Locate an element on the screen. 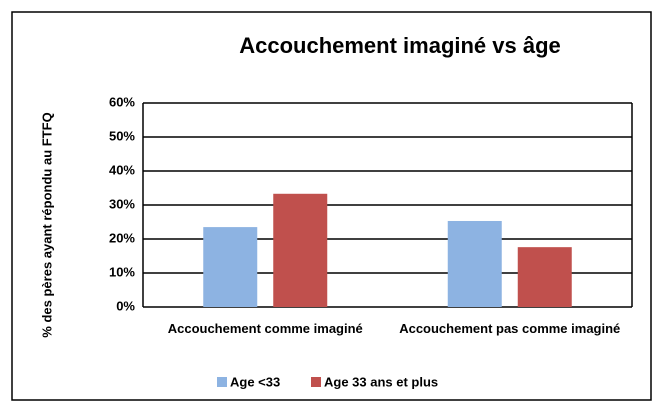 The height and width of the screenshot is (409, 663). chart-title: Accouchement imaginé vs âge is located at coordinates (400, 45).